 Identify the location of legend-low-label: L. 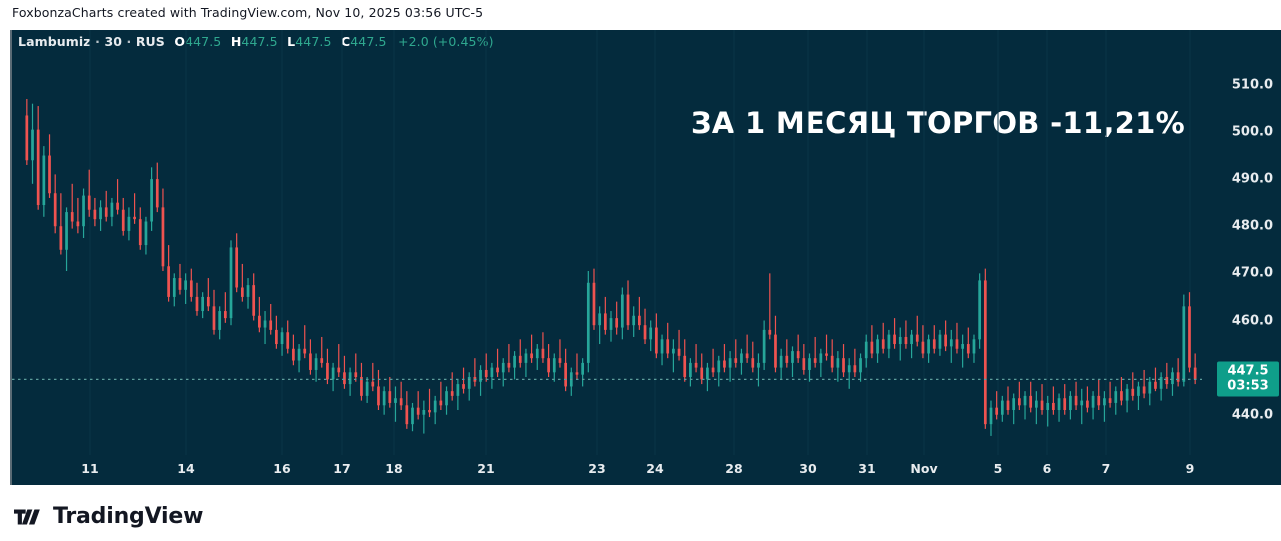
(291, 41).